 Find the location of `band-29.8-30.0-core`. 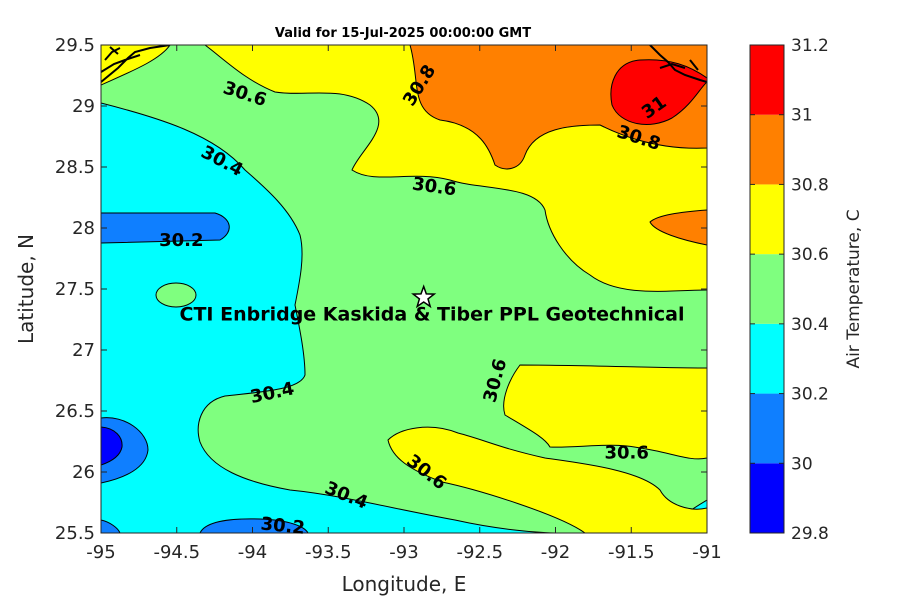

band-29.8-30.0-core is located at coordinates (112, 446).